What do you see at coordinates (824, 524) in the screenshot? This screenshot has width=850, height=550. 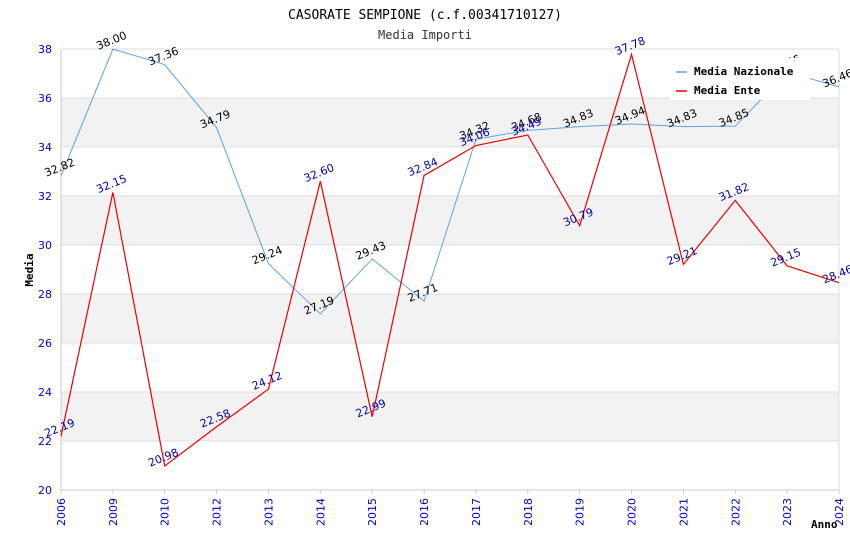 I see `x-axis-title: Anno` at bounding box center [824, 524].